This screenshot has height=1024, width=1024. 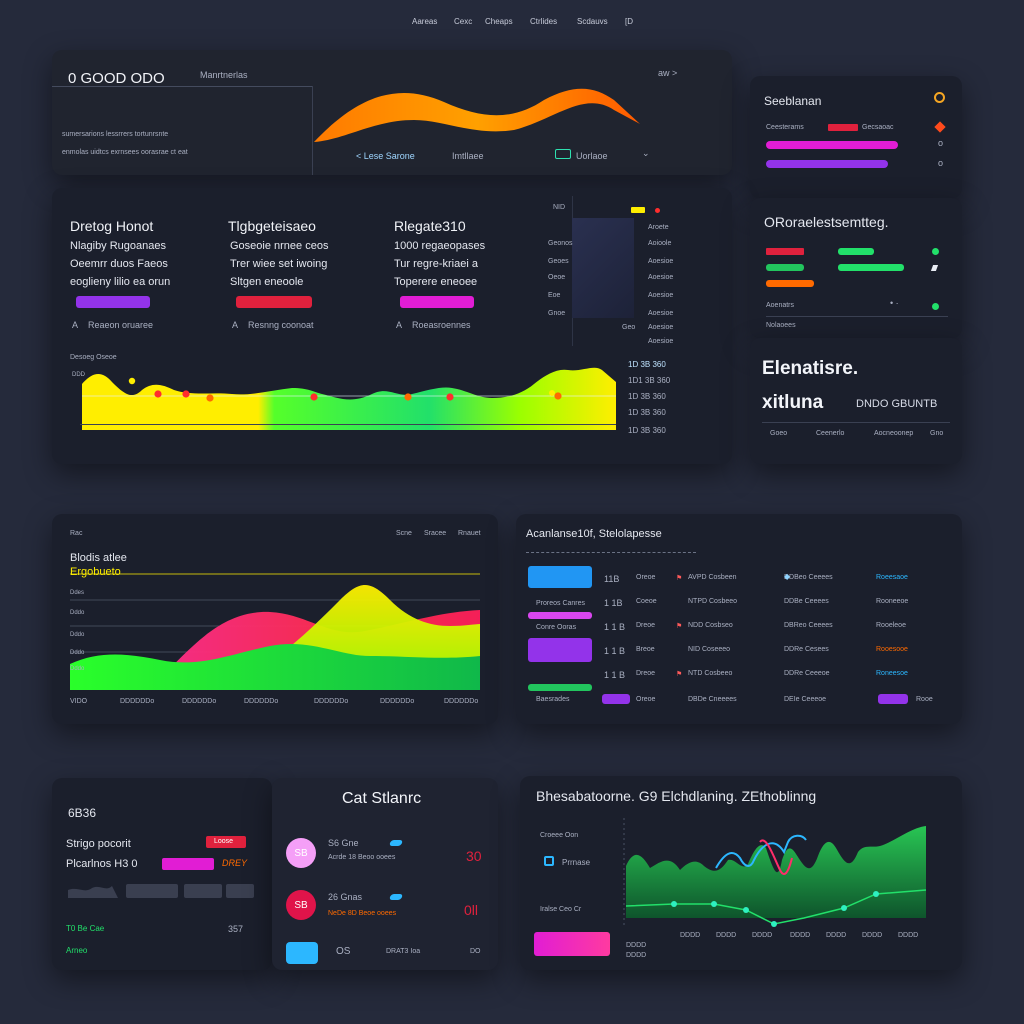 I want to click on nav-item-5: Scdauvs, so click(x=592, y=21).